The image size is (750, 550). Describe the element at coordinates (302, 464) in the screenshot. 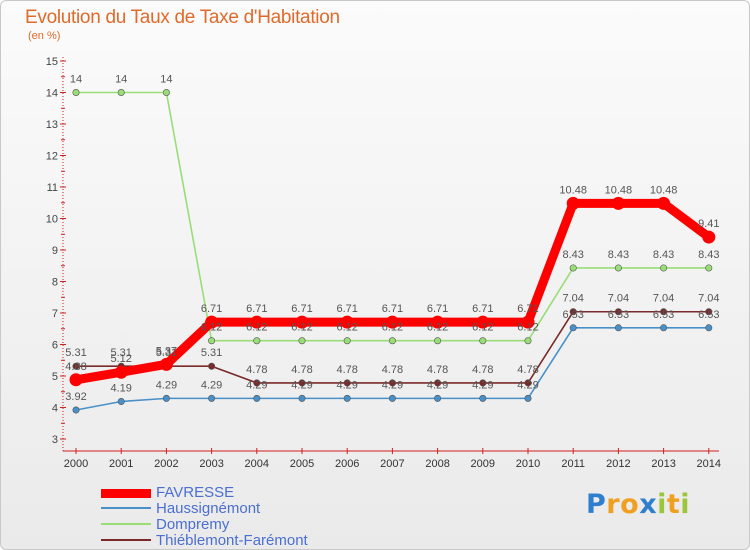

I see `x-tick-label: 2005` at that location.